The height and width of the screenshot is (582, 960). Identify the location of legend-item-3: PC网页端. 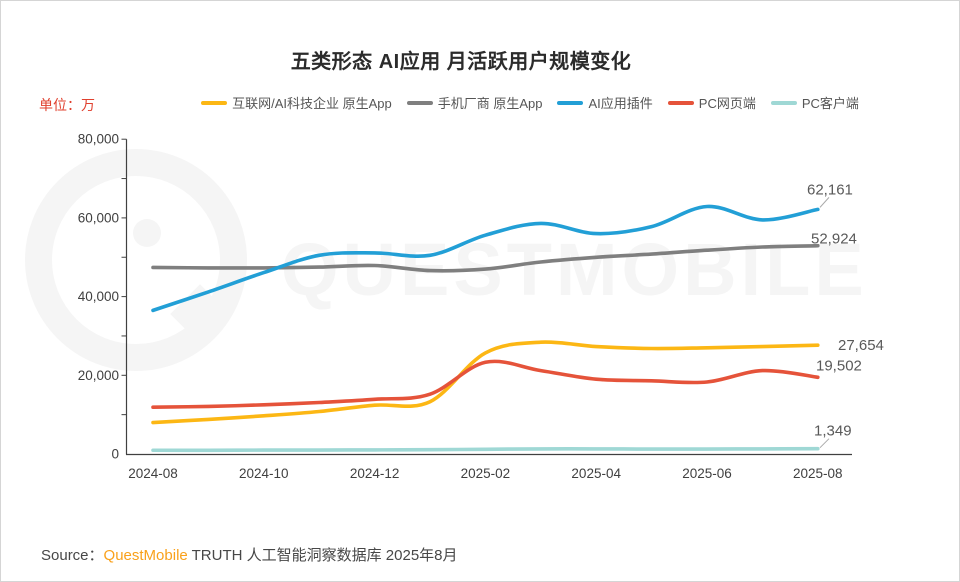
(711, 102).